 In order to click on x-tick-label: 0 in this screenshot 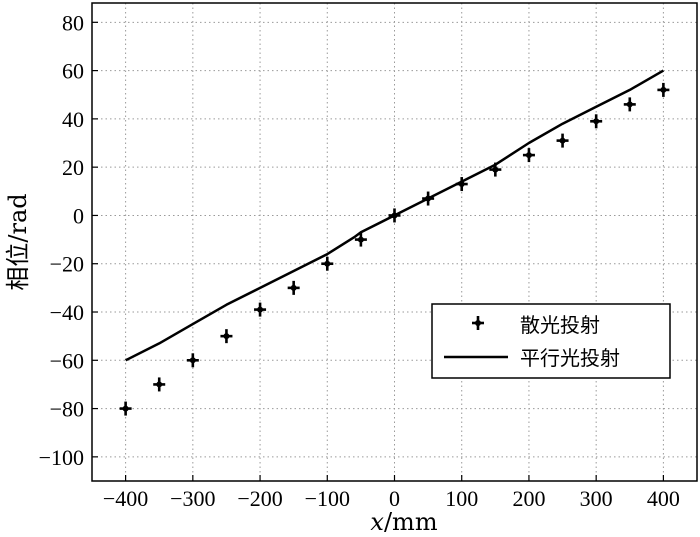, I will do `click(394, 498)`.